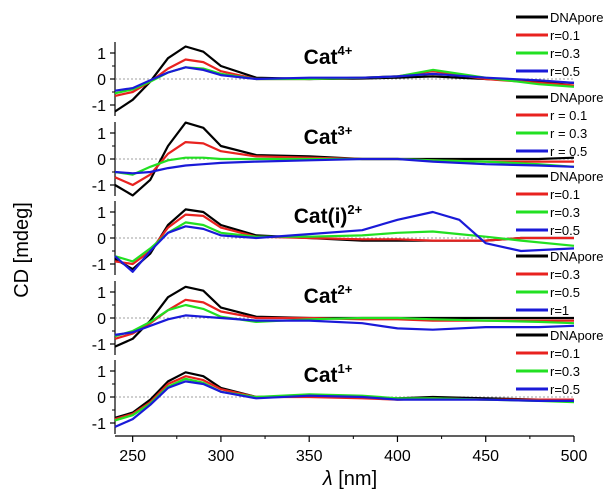  What do you see at coordinates (355, 479) in the screenshot?
I see `x-axis-label-unit: [nm]` at bounding box center [355, 479].